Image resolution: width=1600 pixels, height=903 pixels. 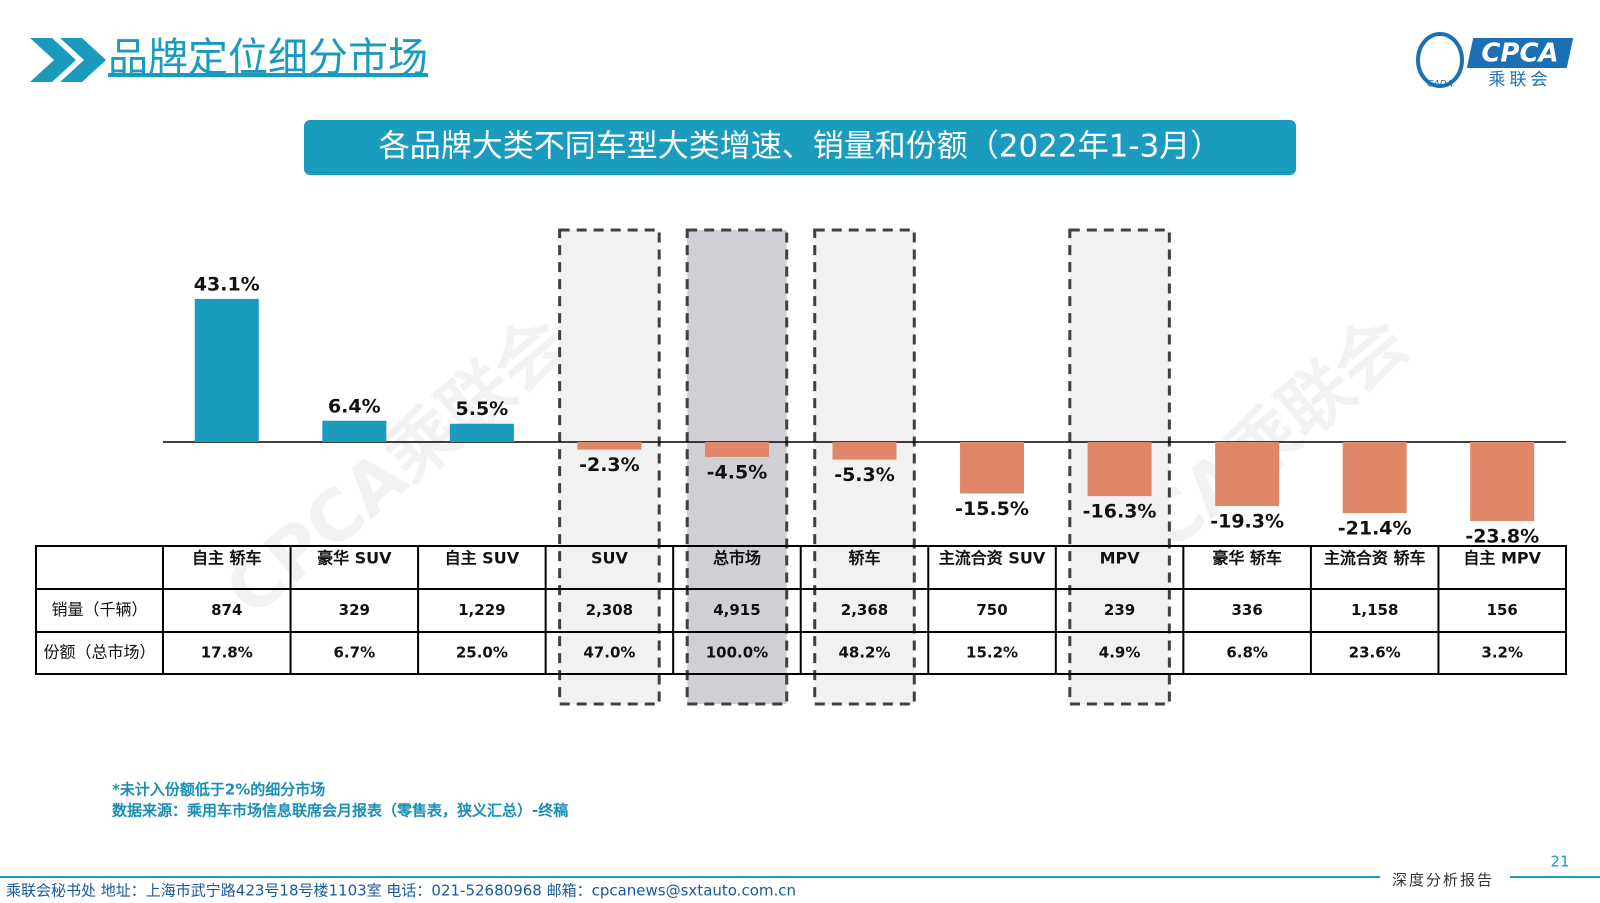 I want to click on table-cell: 17.8%, so click(x=227, y=653).